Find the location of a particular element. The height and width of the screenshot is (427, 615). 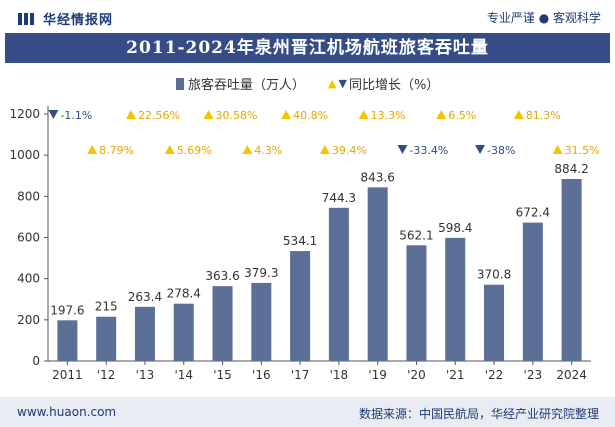

x-tick-label: '12 is located at coordinates (106, 375).